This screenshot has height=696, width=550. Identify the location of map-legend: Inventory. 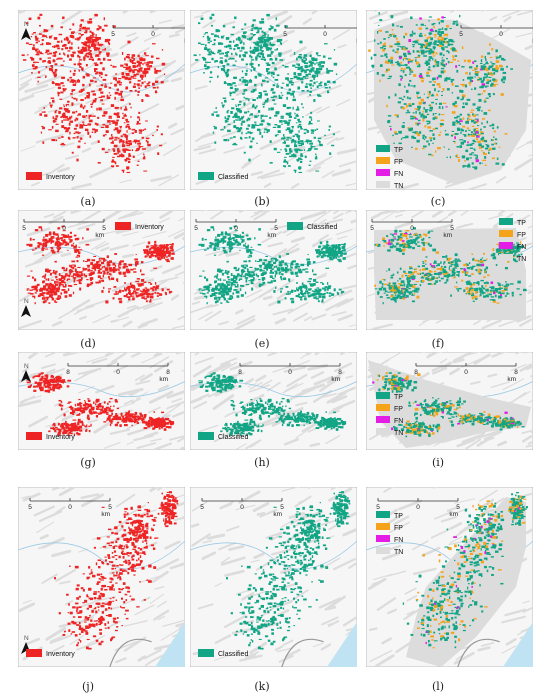
(139, 226).